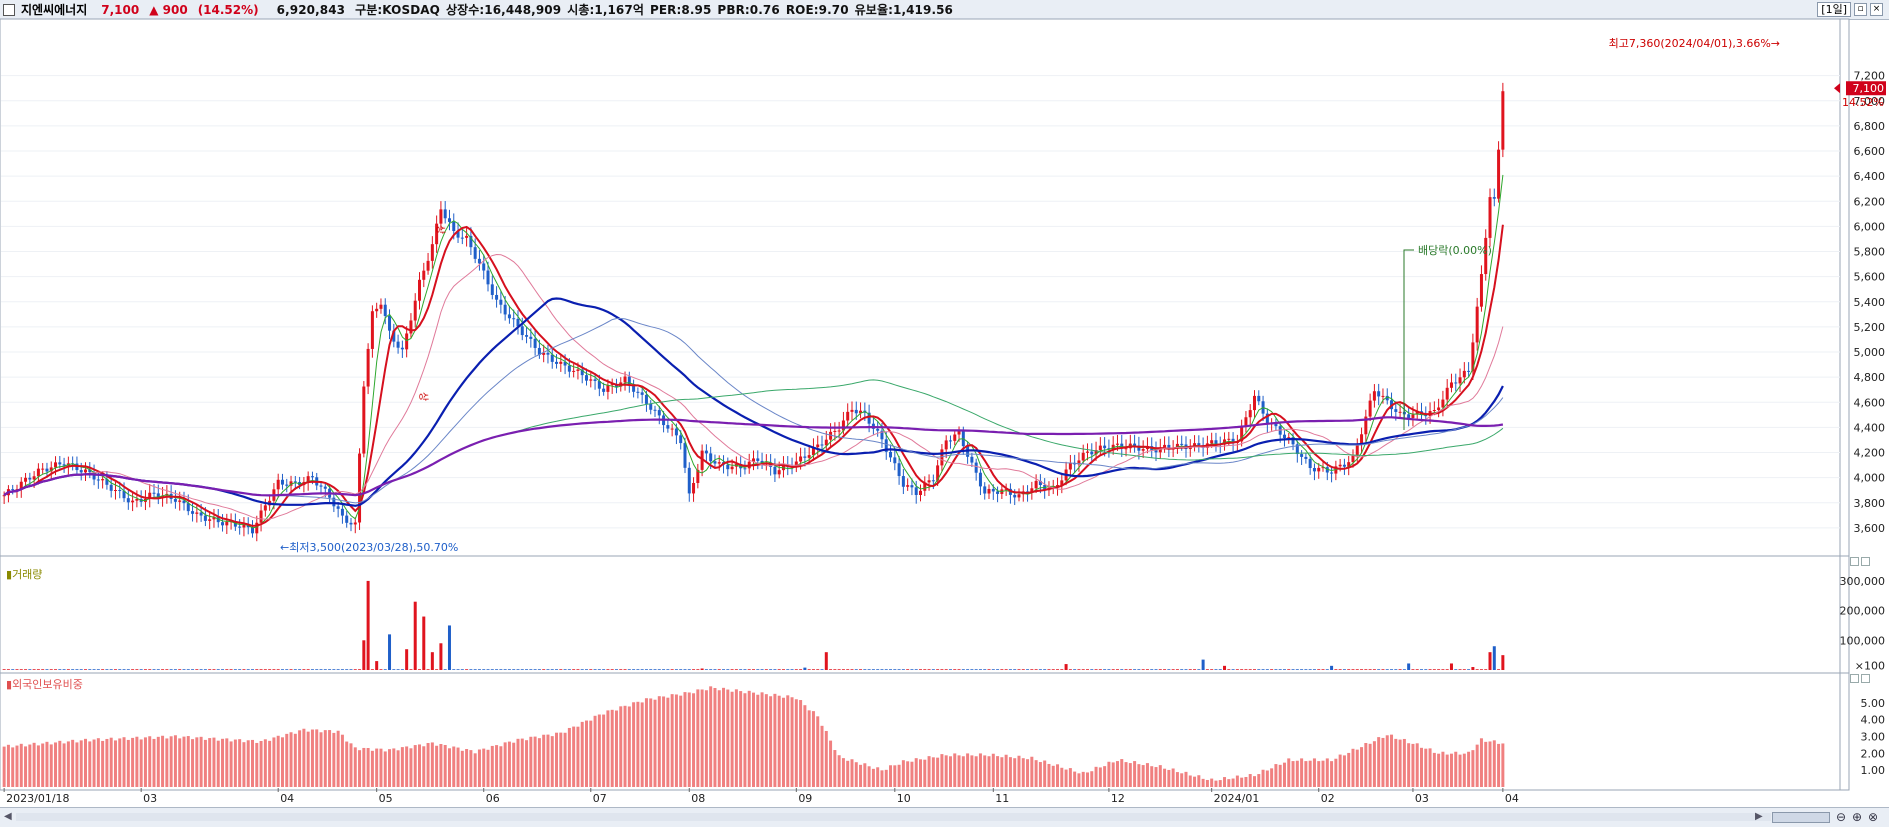 The width and height of the screenshot is (1889, 827). What do you see at coordinates (1801, 817) in the screenshot?
I see `scroll-thumb` at bounding box center [1801, 817].